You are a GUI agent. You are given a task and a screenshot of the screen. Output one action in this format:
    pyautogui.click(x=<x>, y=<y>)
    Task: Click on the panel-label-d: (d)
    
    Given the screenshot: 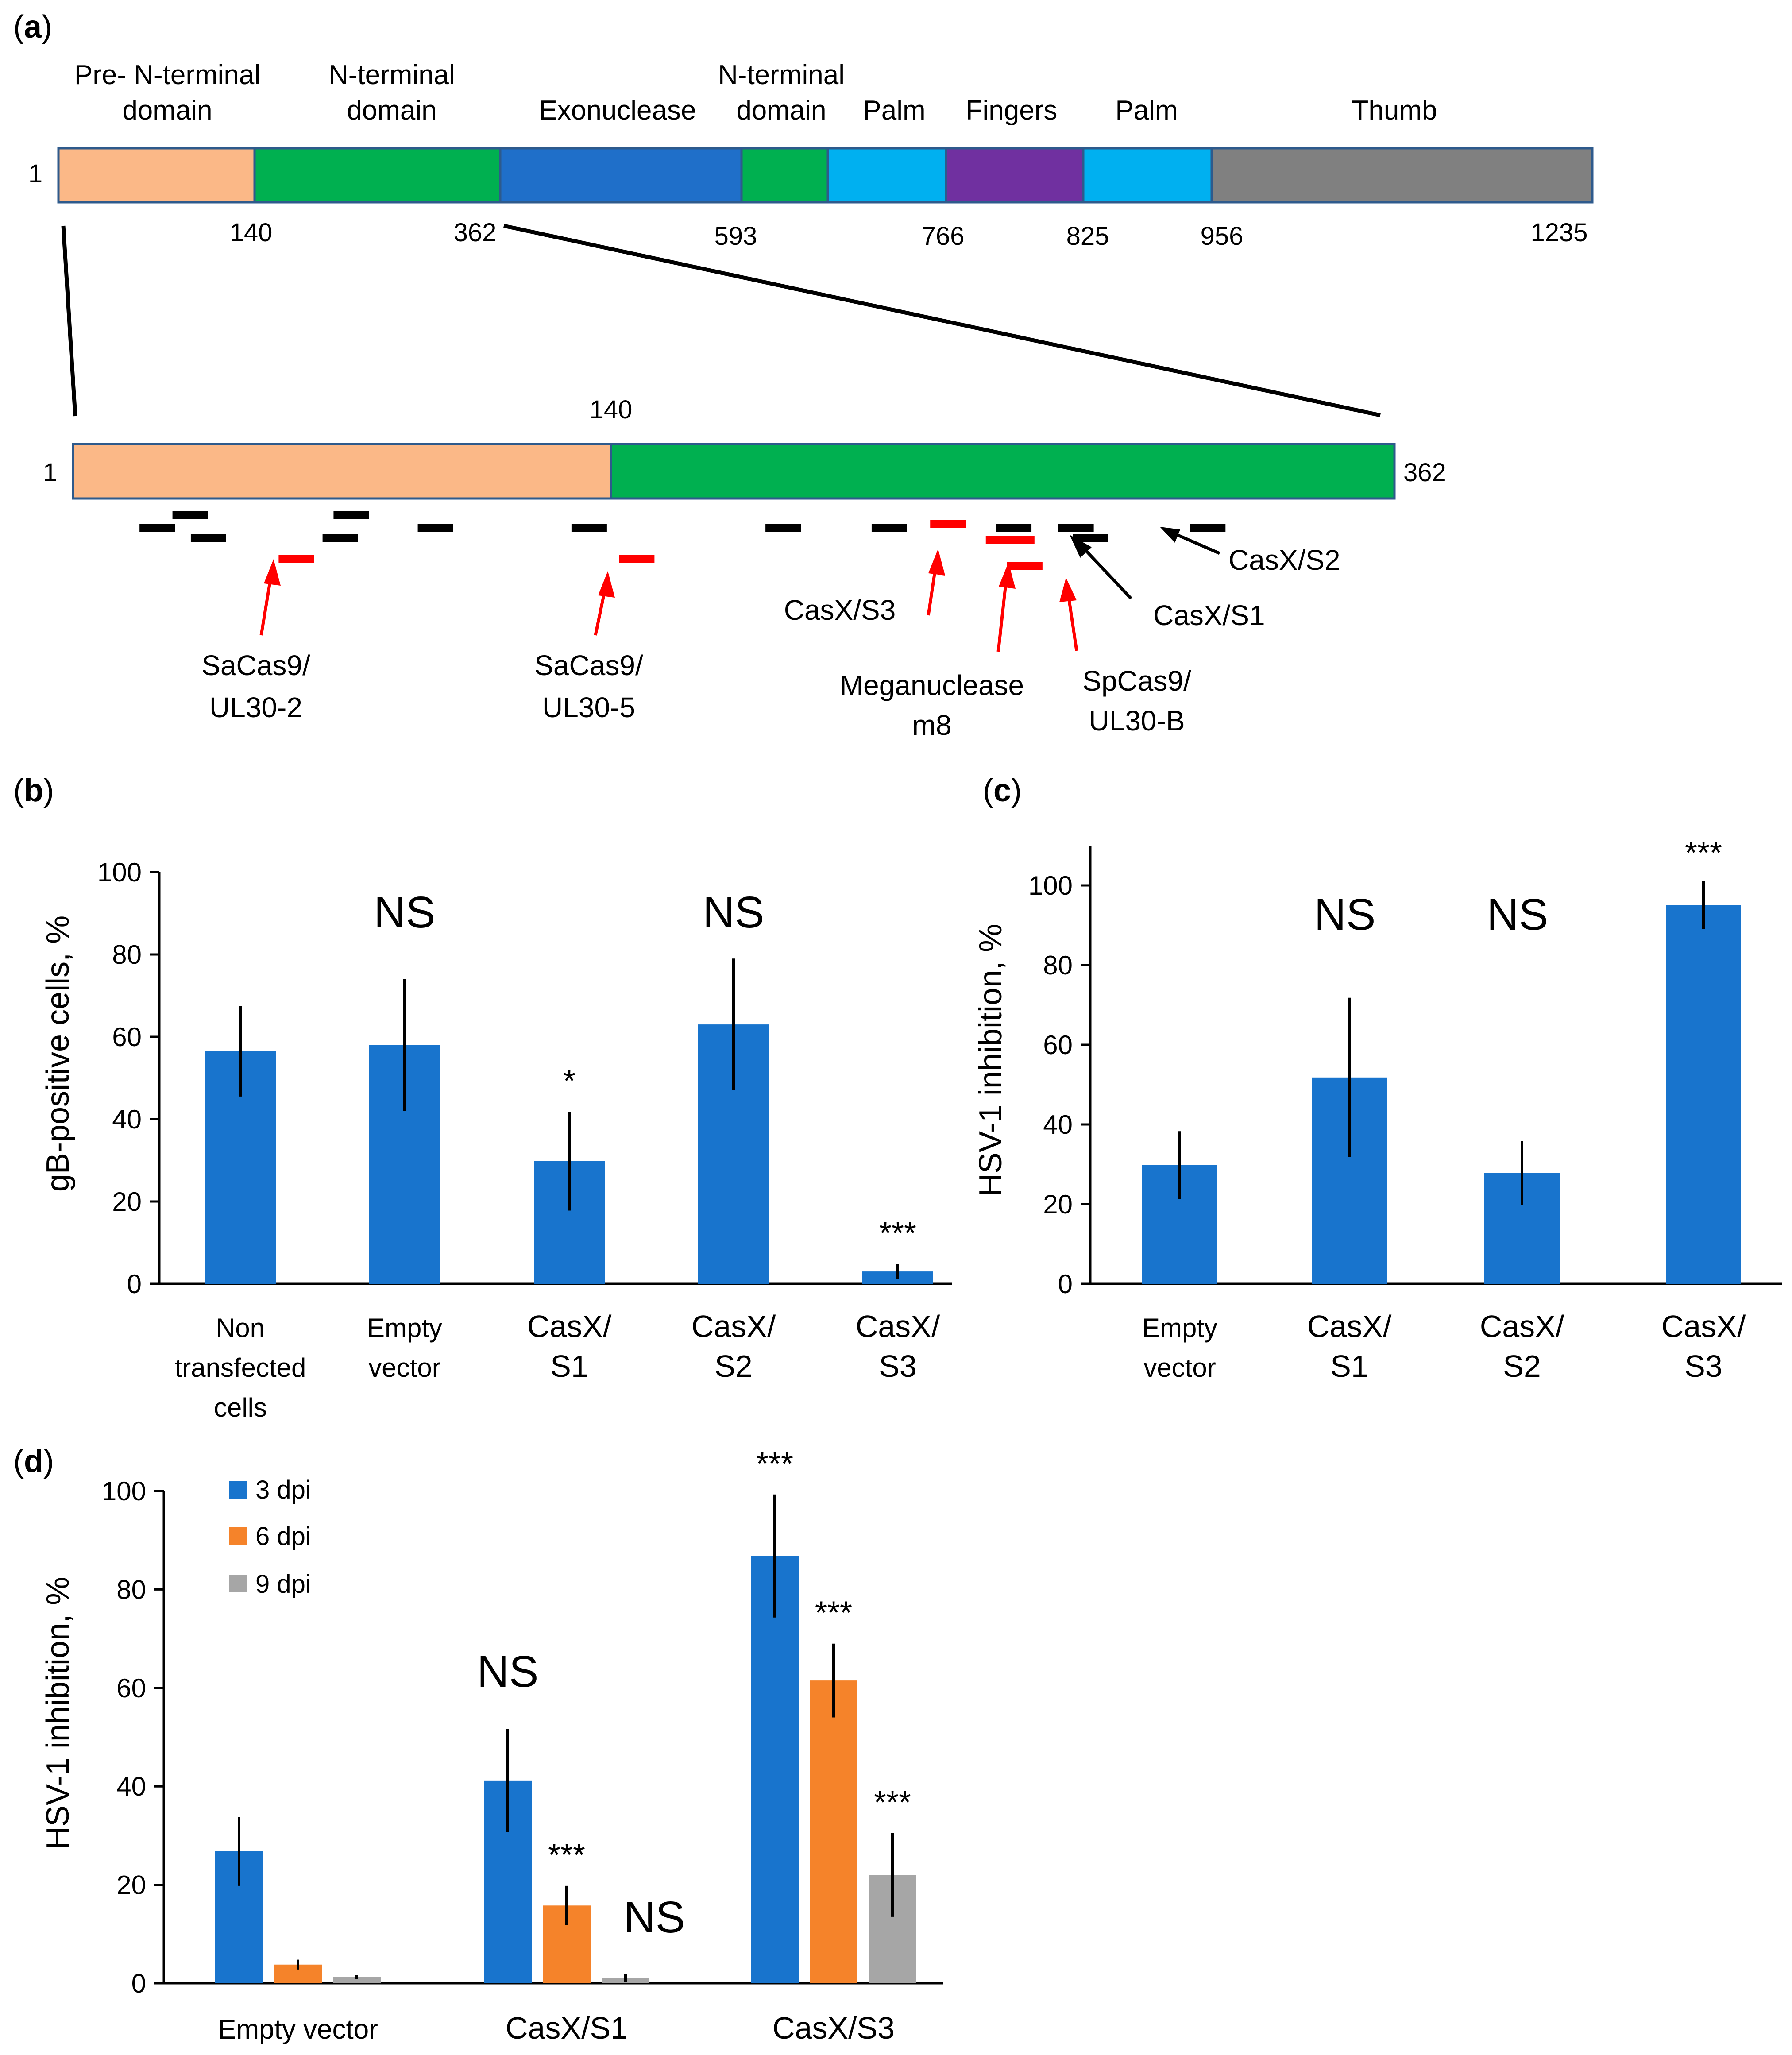 What is the action you would take?
    pyautogui.click(x=34, y=1461)
    